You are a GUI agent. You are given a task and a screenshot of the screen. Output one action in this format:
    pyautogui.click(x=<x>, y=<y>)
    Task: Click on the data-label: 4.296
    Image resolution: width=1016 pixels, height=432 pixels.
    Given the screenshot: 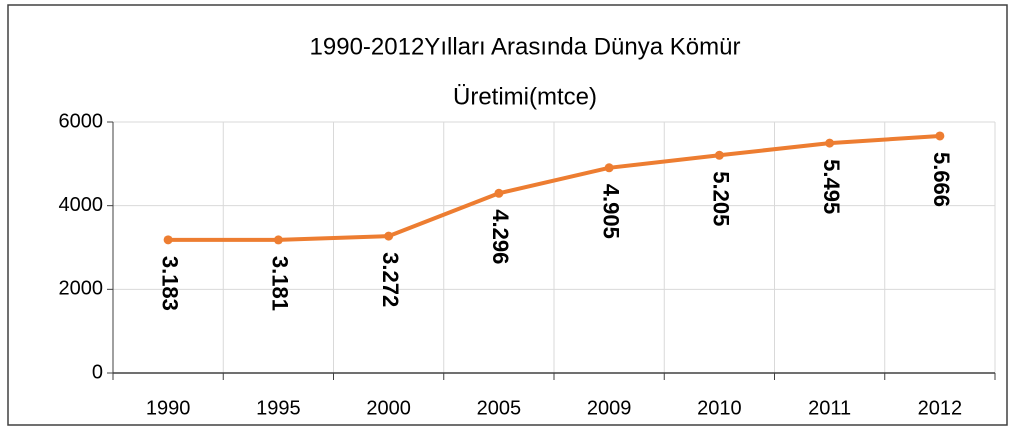 What is the action you would take?
    pyautogui.click(x=500, y=236)
    